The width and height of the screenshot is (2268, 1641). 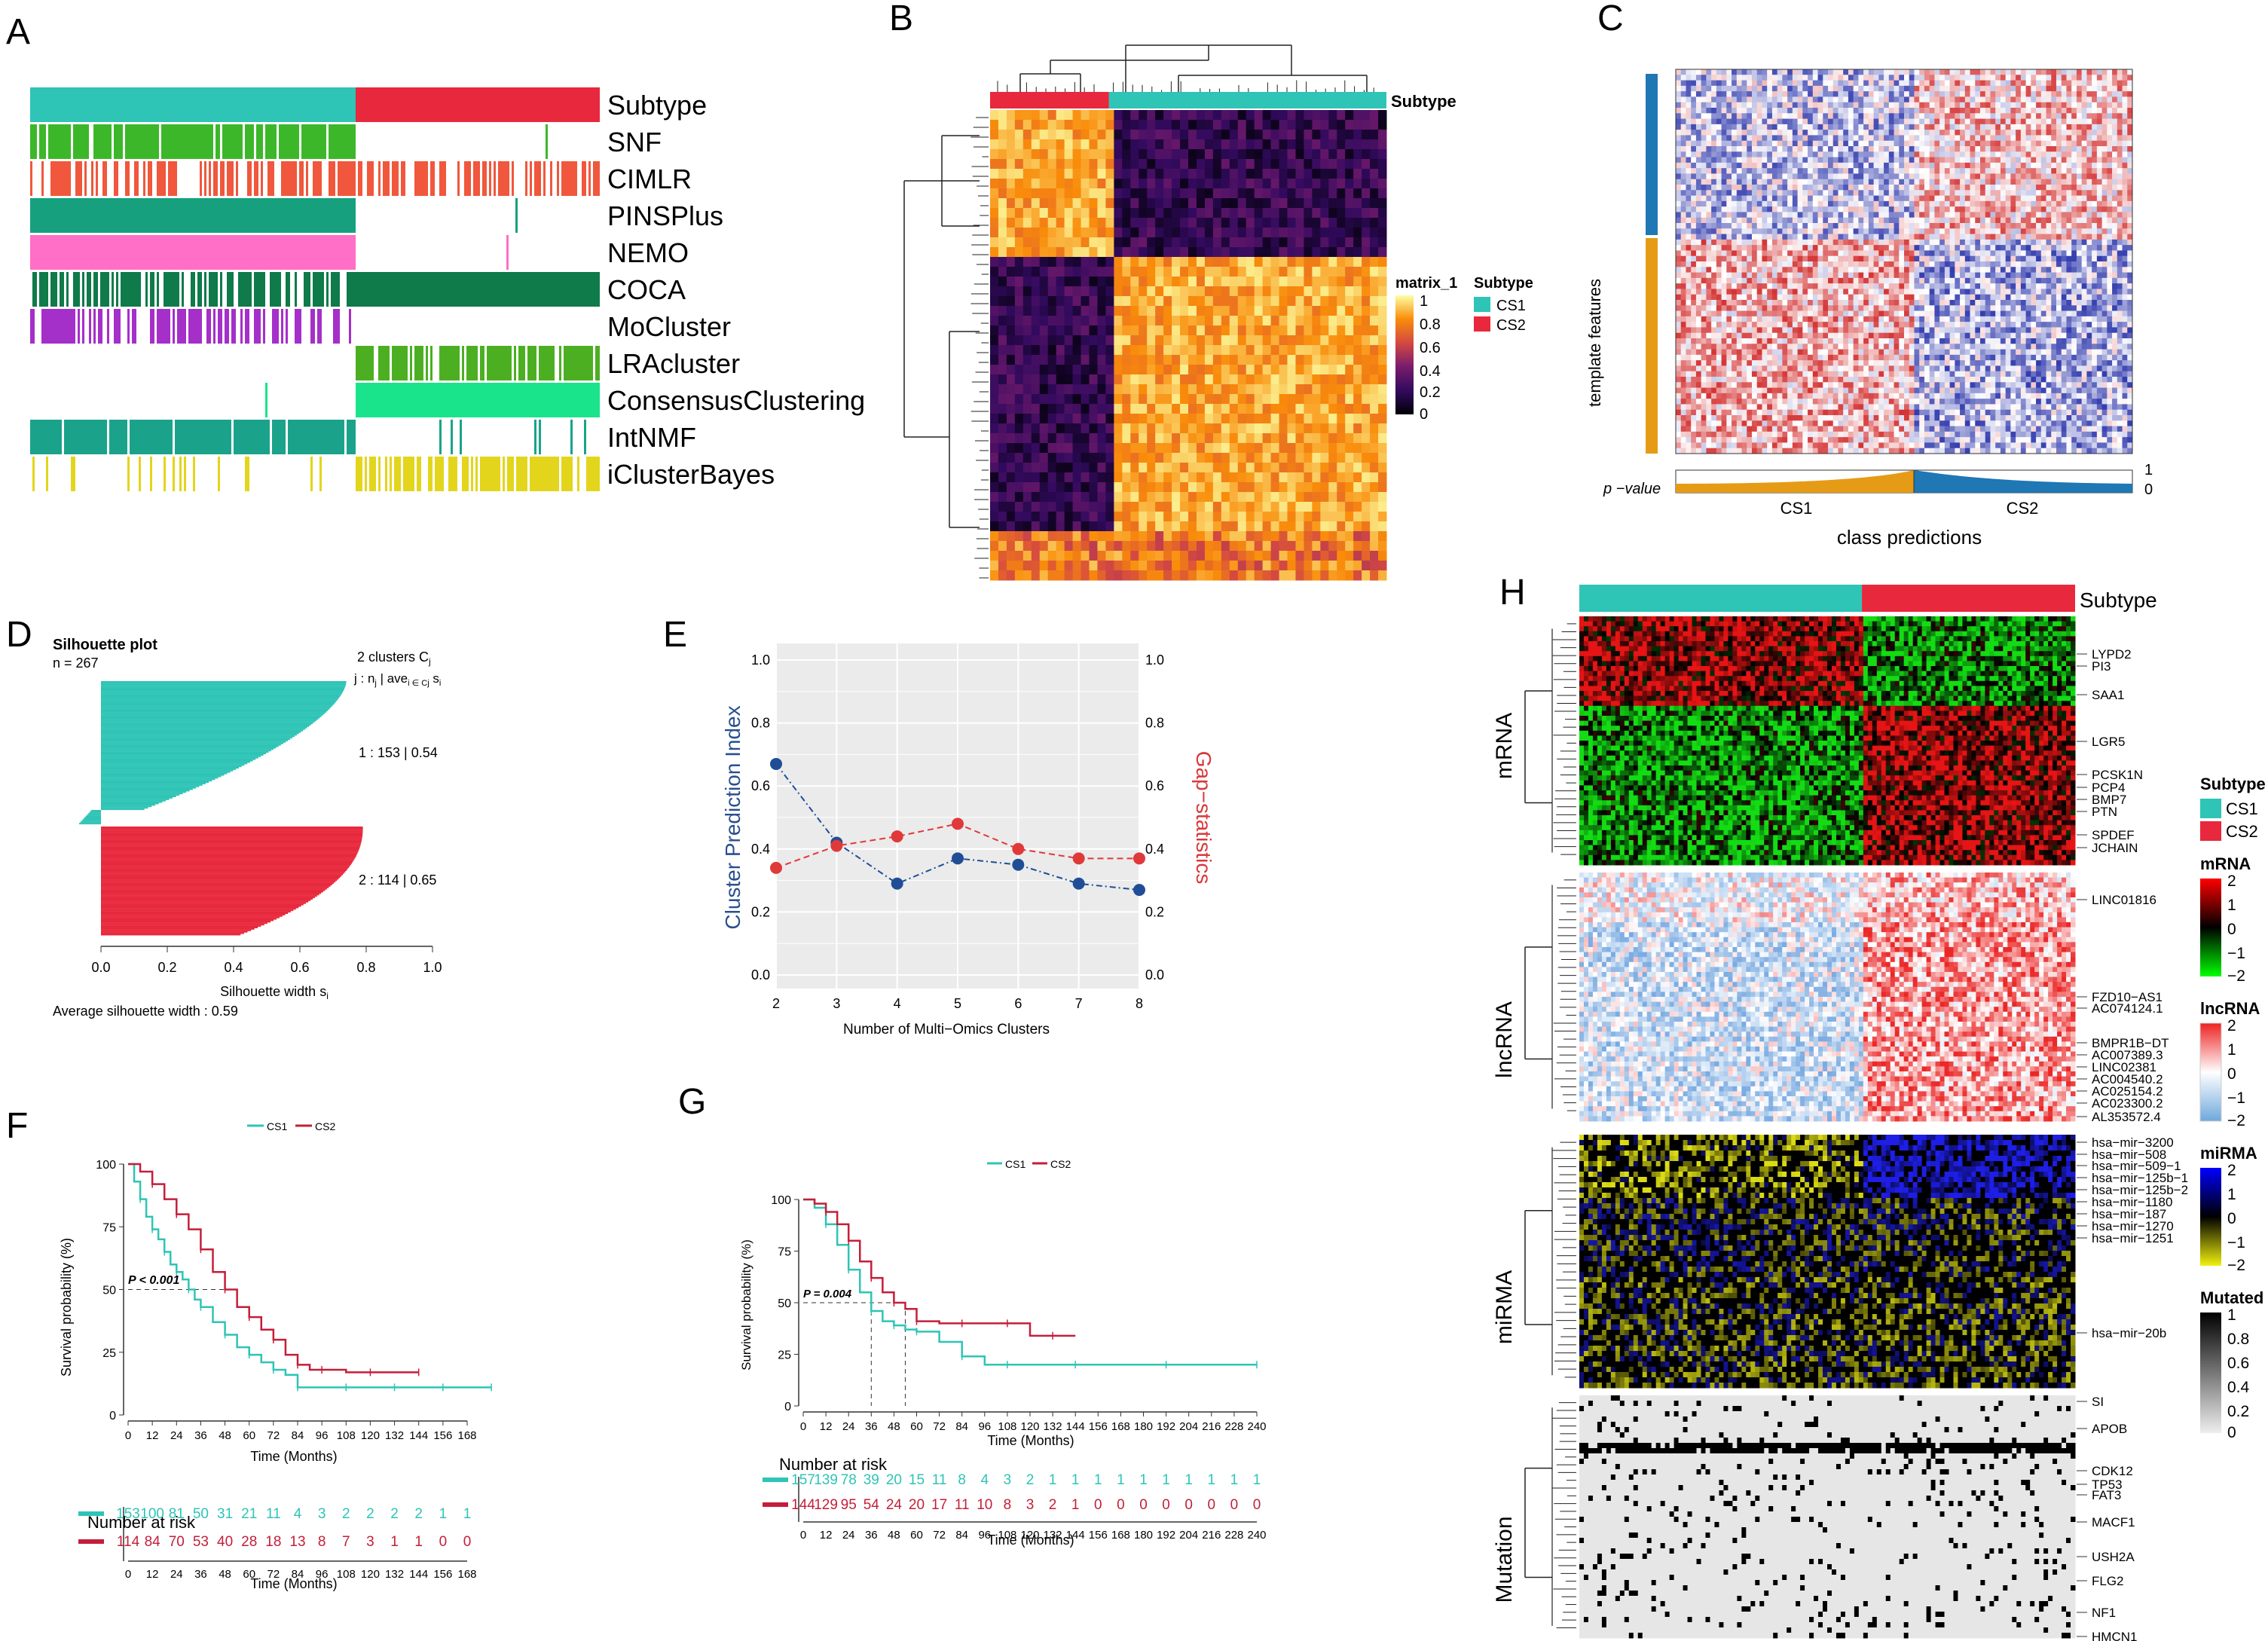 What do you see at coordinates (669, 326) in the screenshot?
I see `row-label-mocluster: MoCluster` at bounding box center [669, 326].